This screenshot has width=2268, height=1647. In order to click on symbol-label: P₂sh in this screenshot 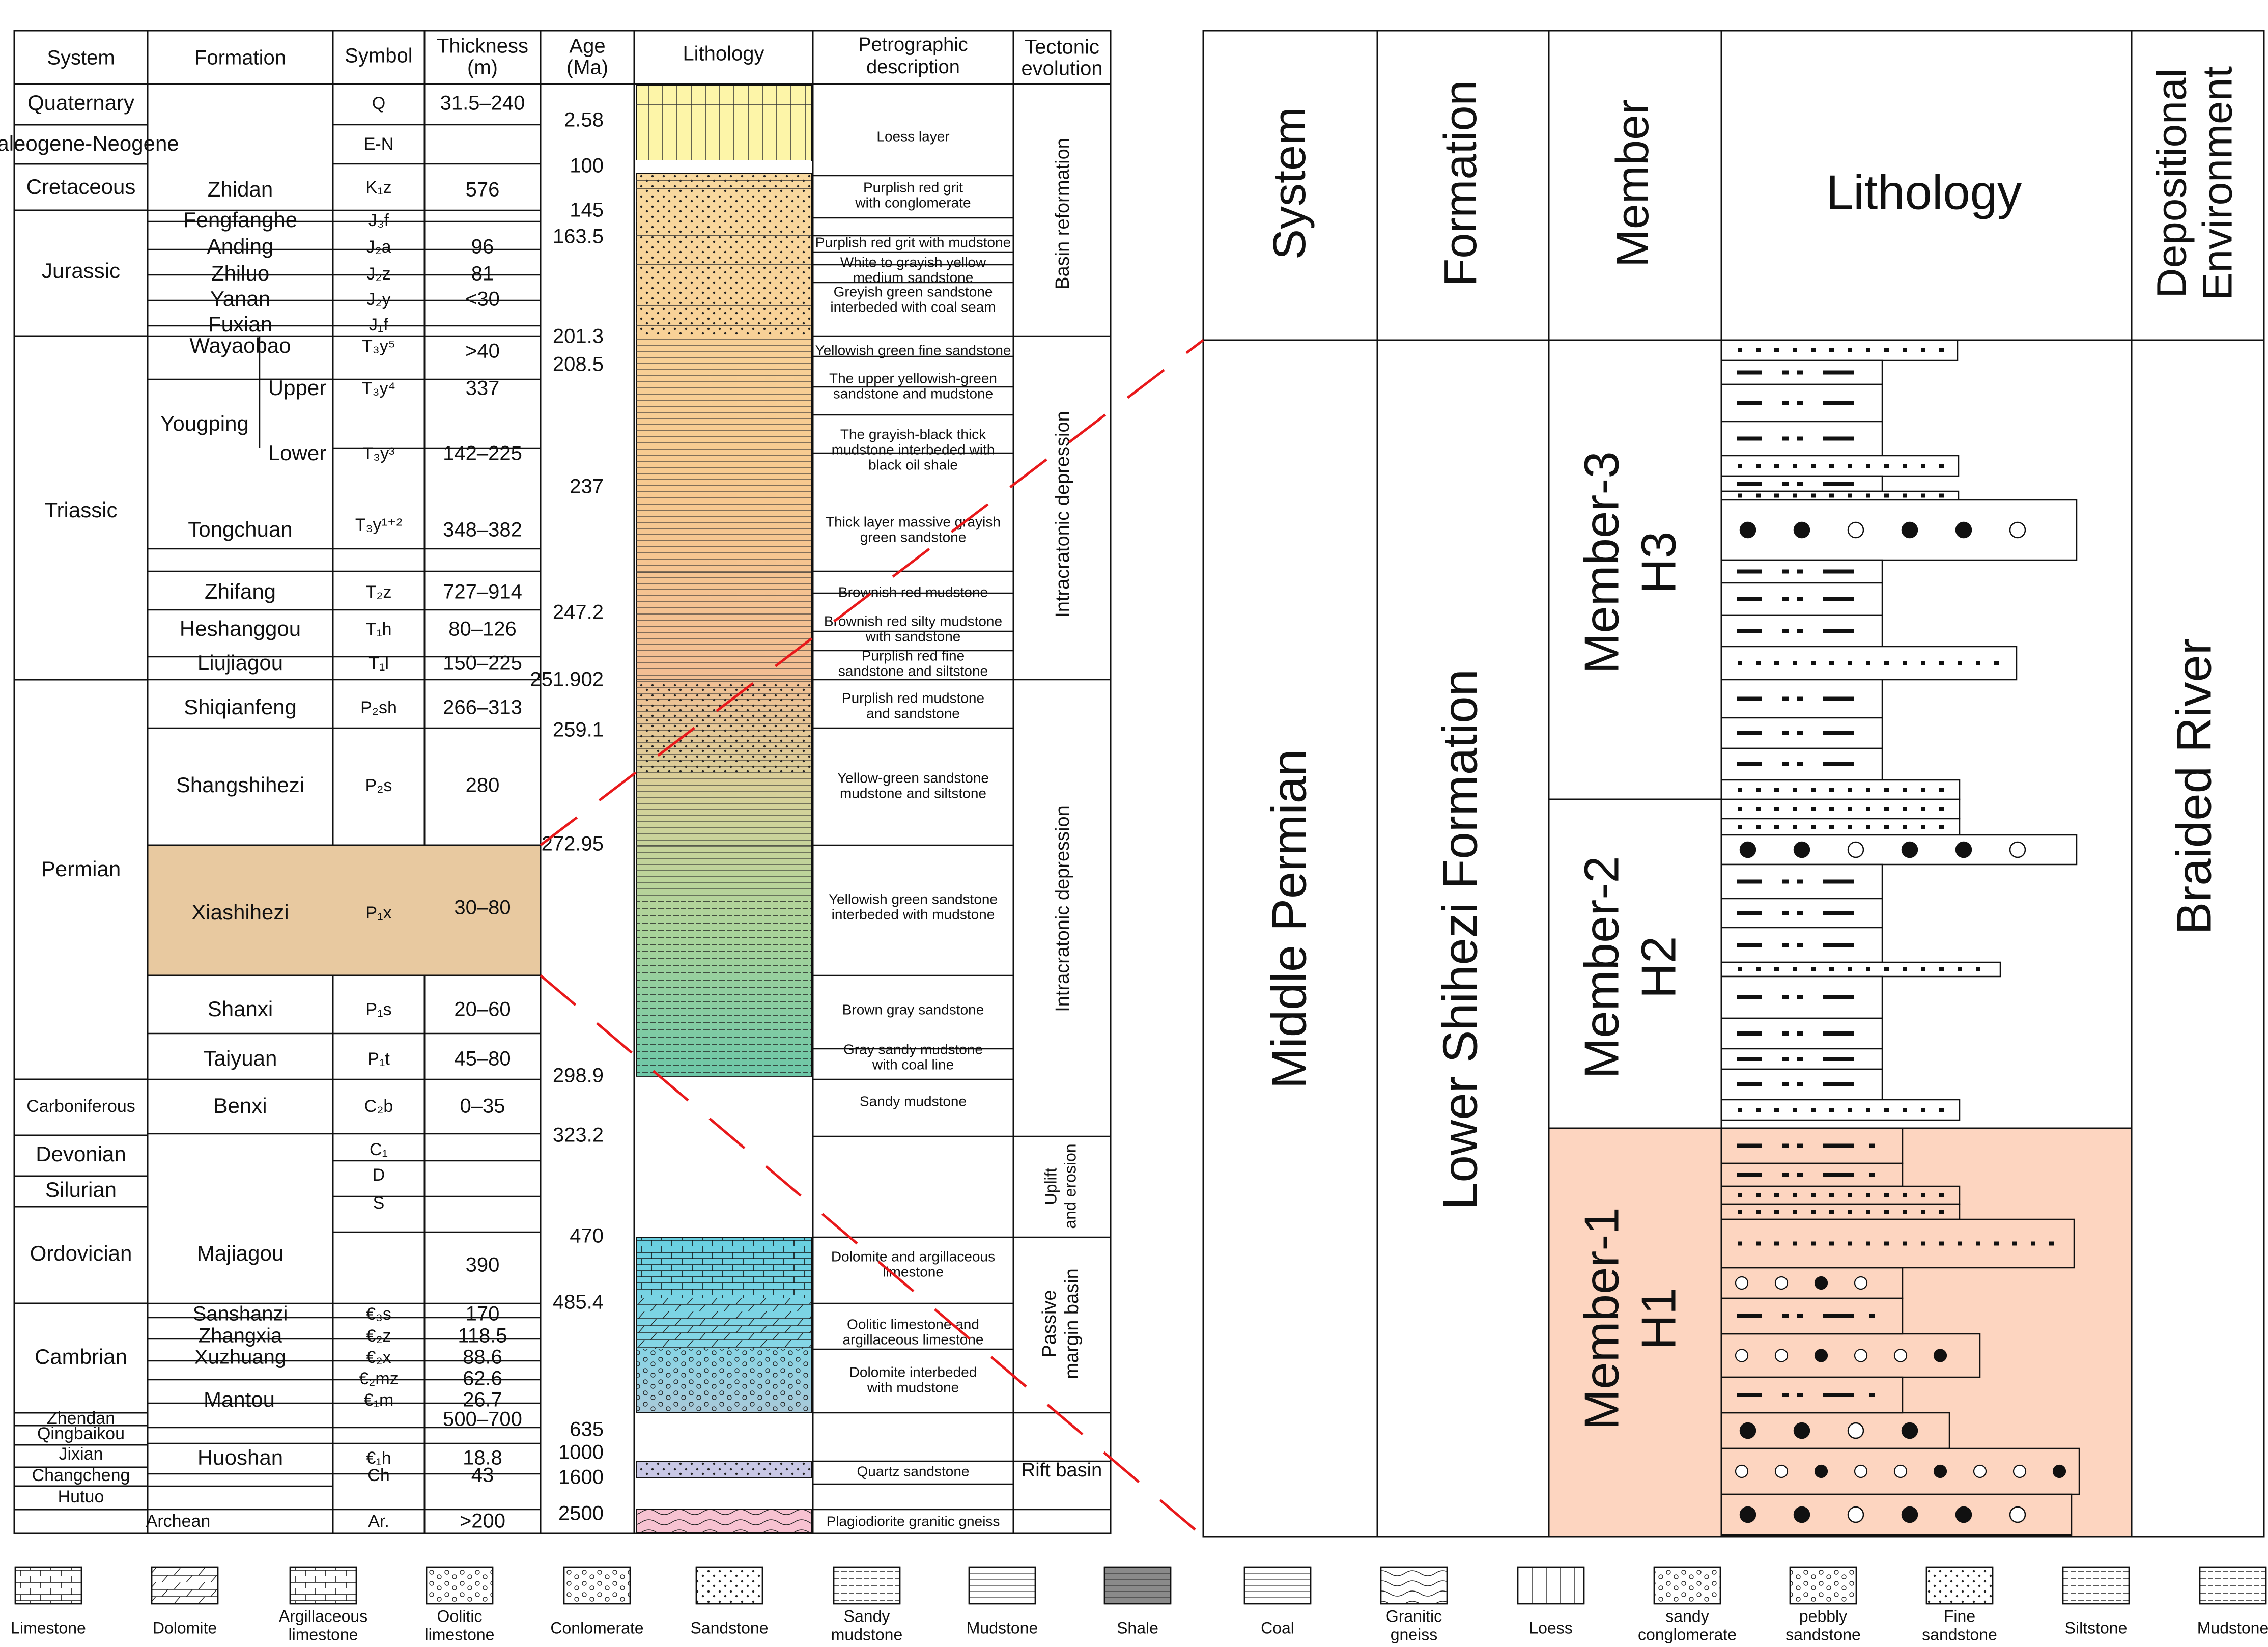, I will do `click(379, 707)`.